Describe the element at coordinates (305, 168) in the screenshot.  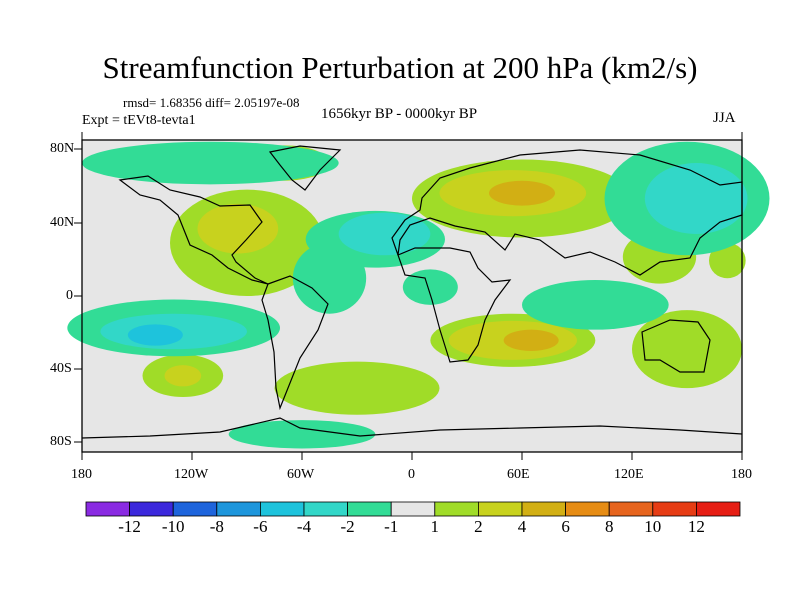
I see `coastline-greenland` at that location.